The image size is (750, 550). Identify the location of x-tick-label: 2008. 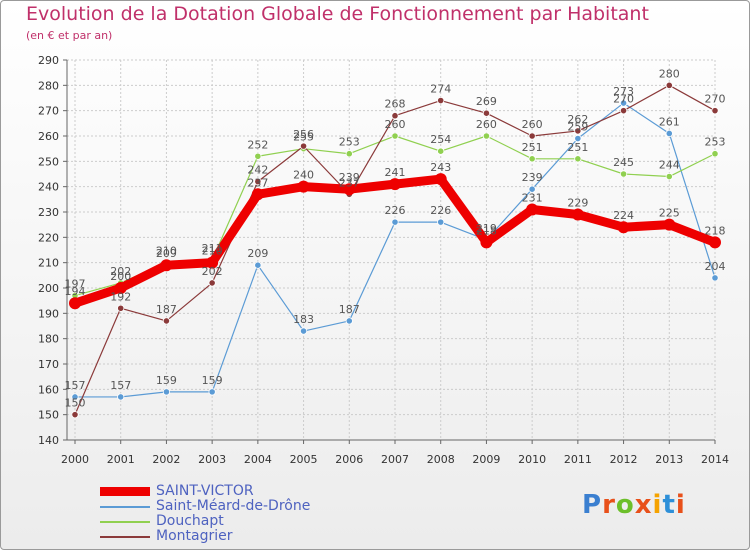
(441, 459).